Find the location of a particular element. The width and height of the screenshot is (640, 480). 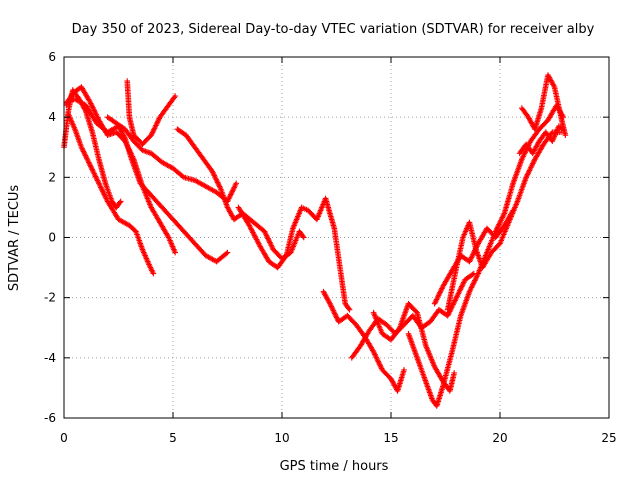

x-tick-label: 20 is located at coordinates (499, 438).